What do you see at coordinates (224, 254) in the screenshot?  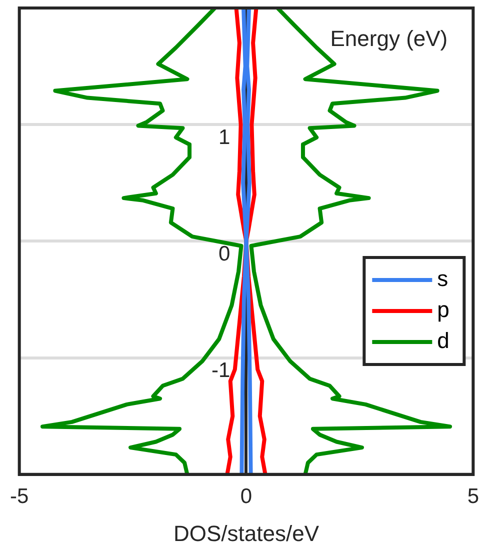 I see `y-tick-label: 0` at bounding box center [224, 254].